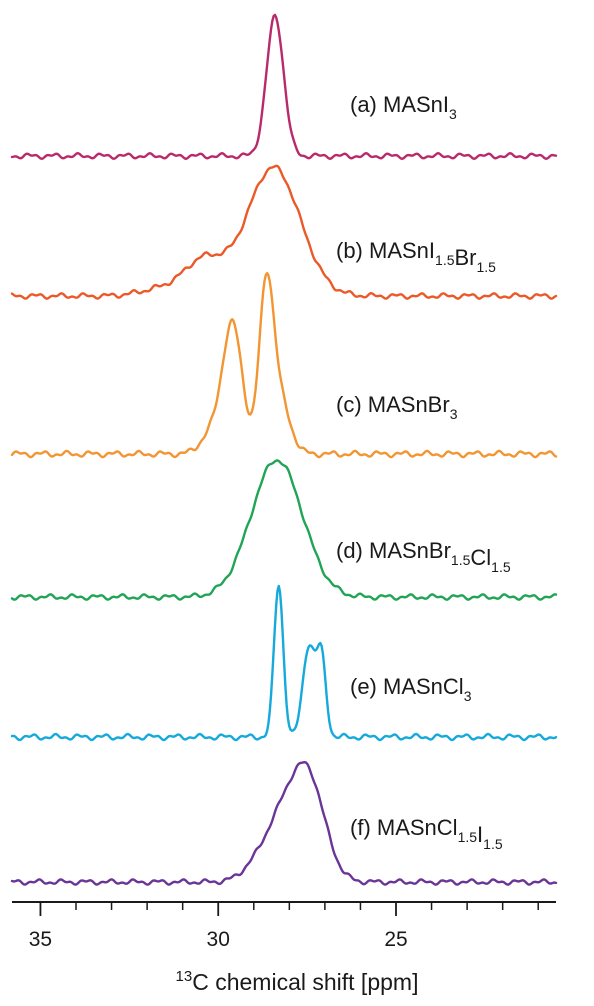 The image size is (594, 1006). I want to click on spectrum-line-a, so click(284, 86).